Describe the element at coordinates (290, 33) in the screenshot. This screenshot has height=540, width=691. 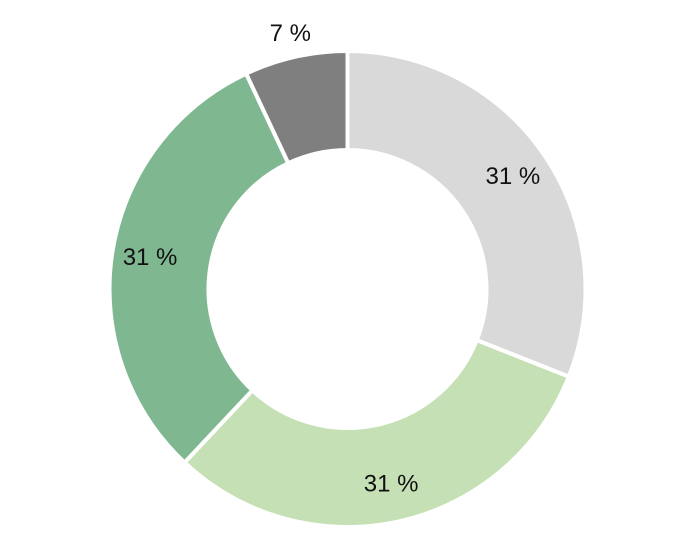
I see `slice-label-4: 7 %` at that location.